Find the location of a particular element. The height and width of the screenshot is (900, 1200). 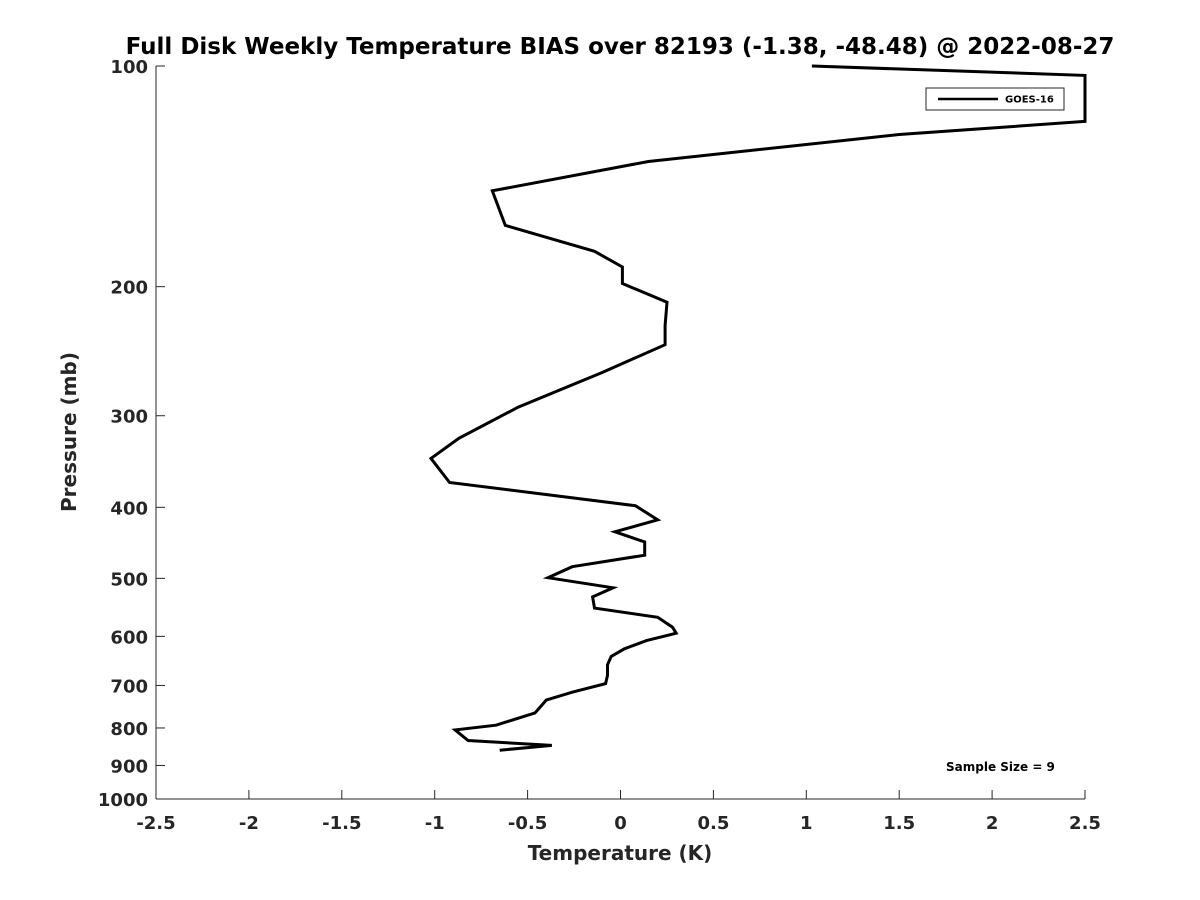

y-tick-label: 500 is located at coordinates (129, 579).